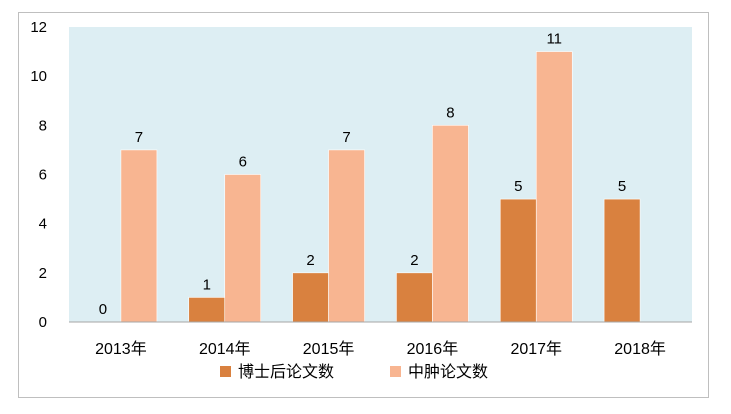 Image resolution: width=731 pixels, height=414 pixels. Describe the element at coordinates (121, 349) in the screenshot. I see `x-tick-label: 2013年` at that location.